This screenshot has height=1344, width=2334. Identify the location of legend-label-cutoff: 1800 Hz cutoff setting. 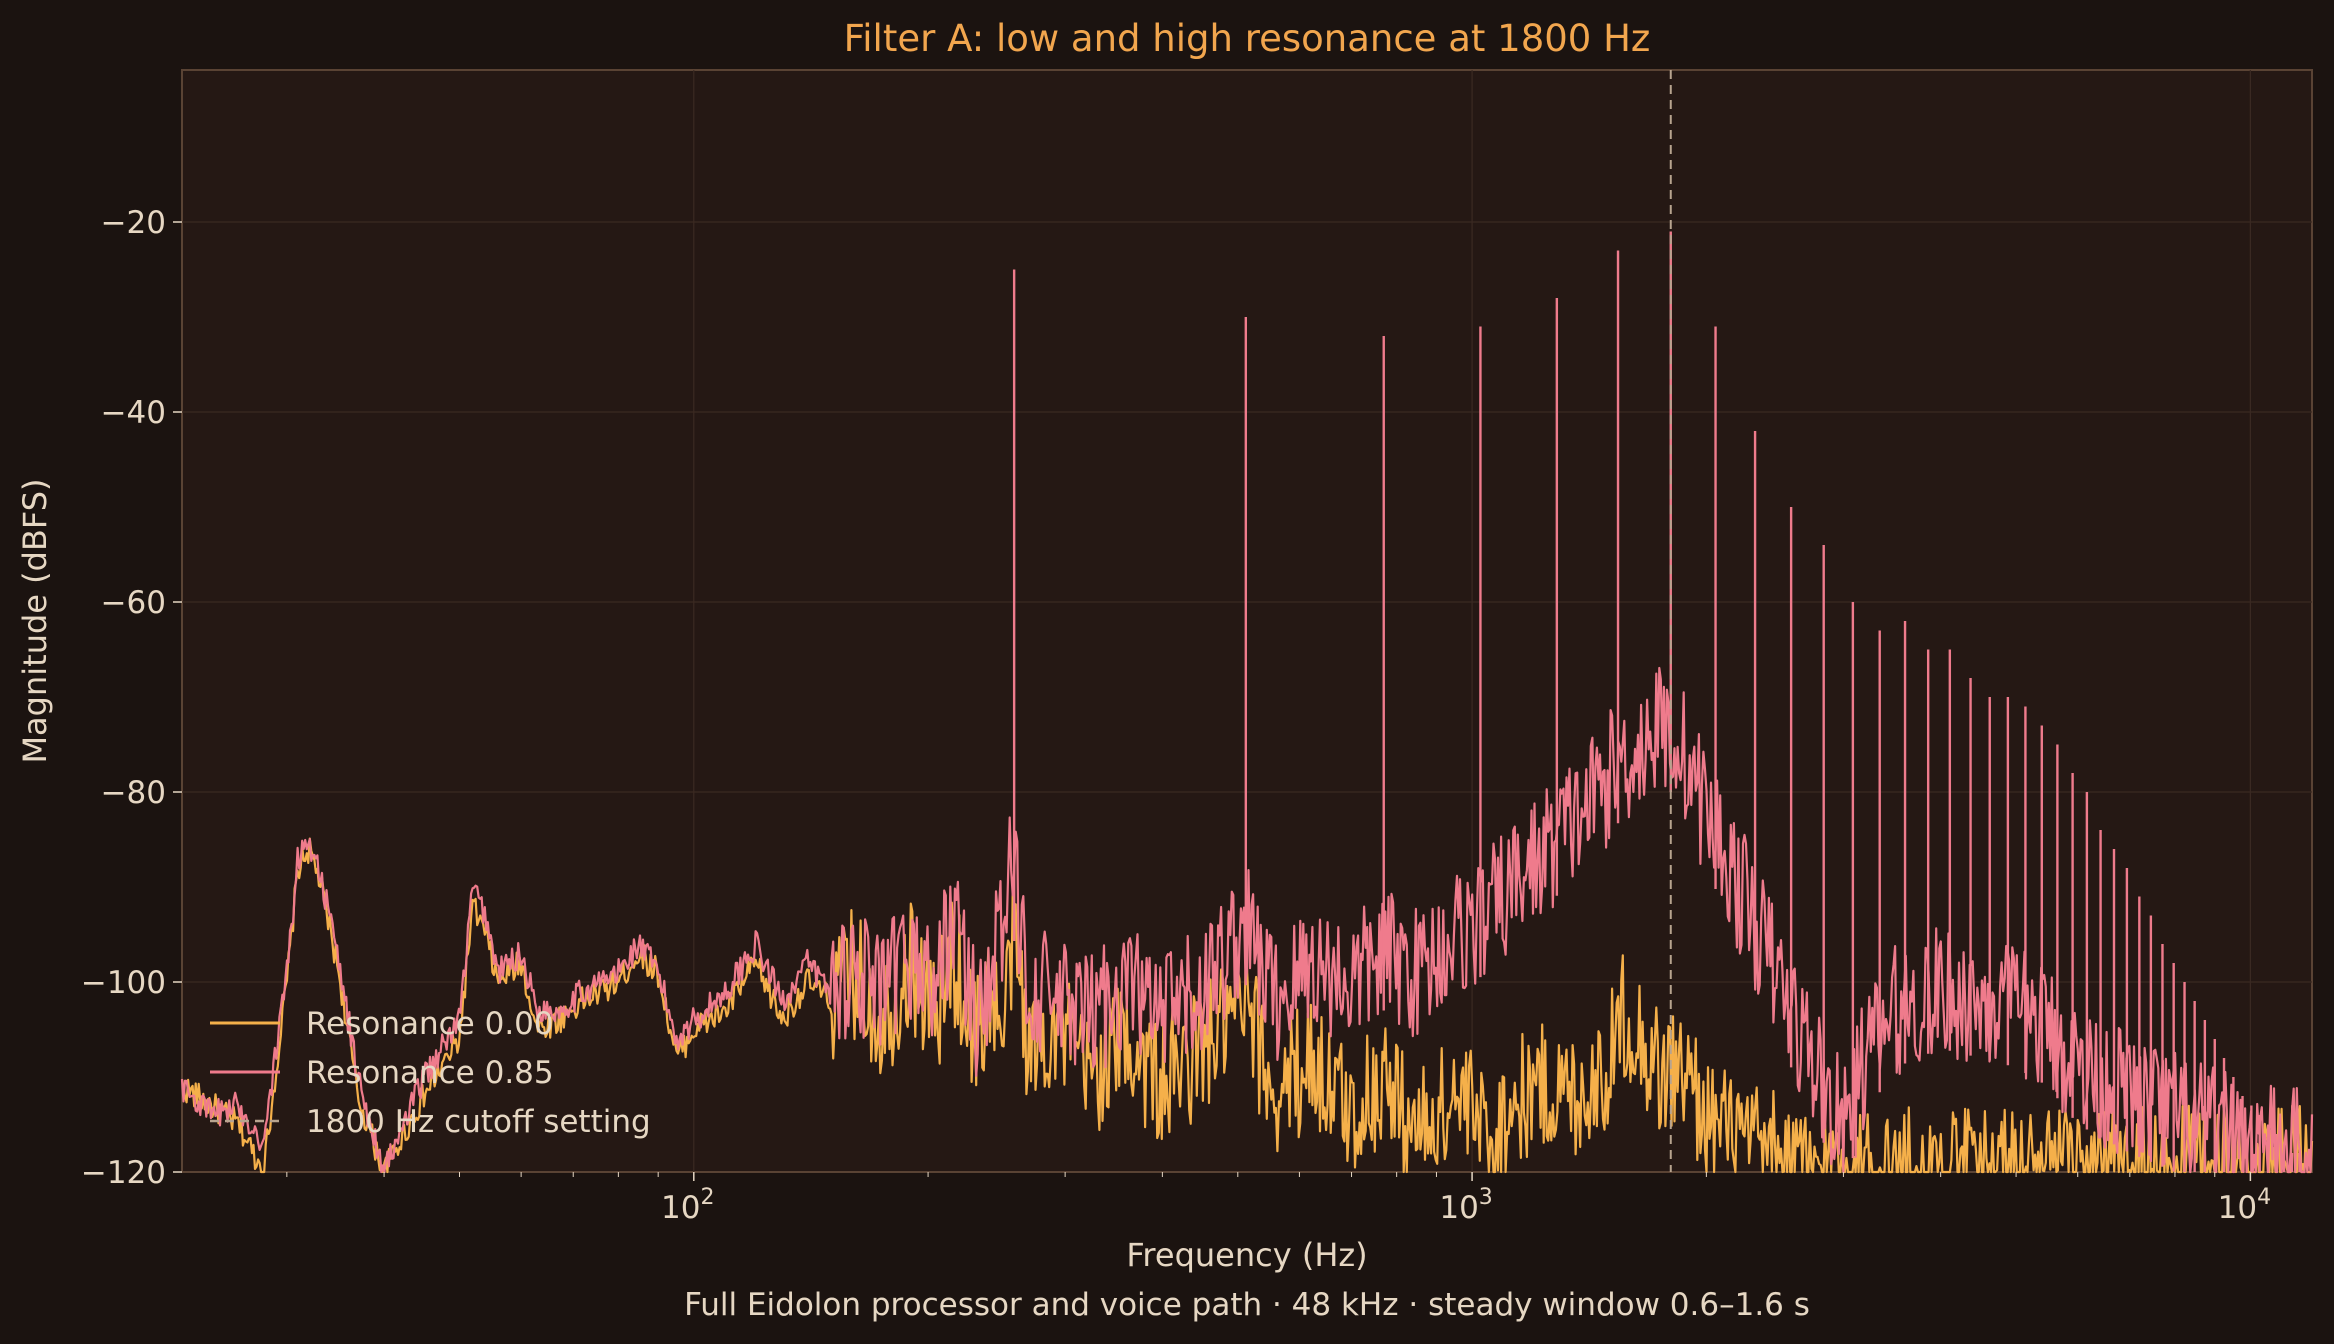
(478, 1122).